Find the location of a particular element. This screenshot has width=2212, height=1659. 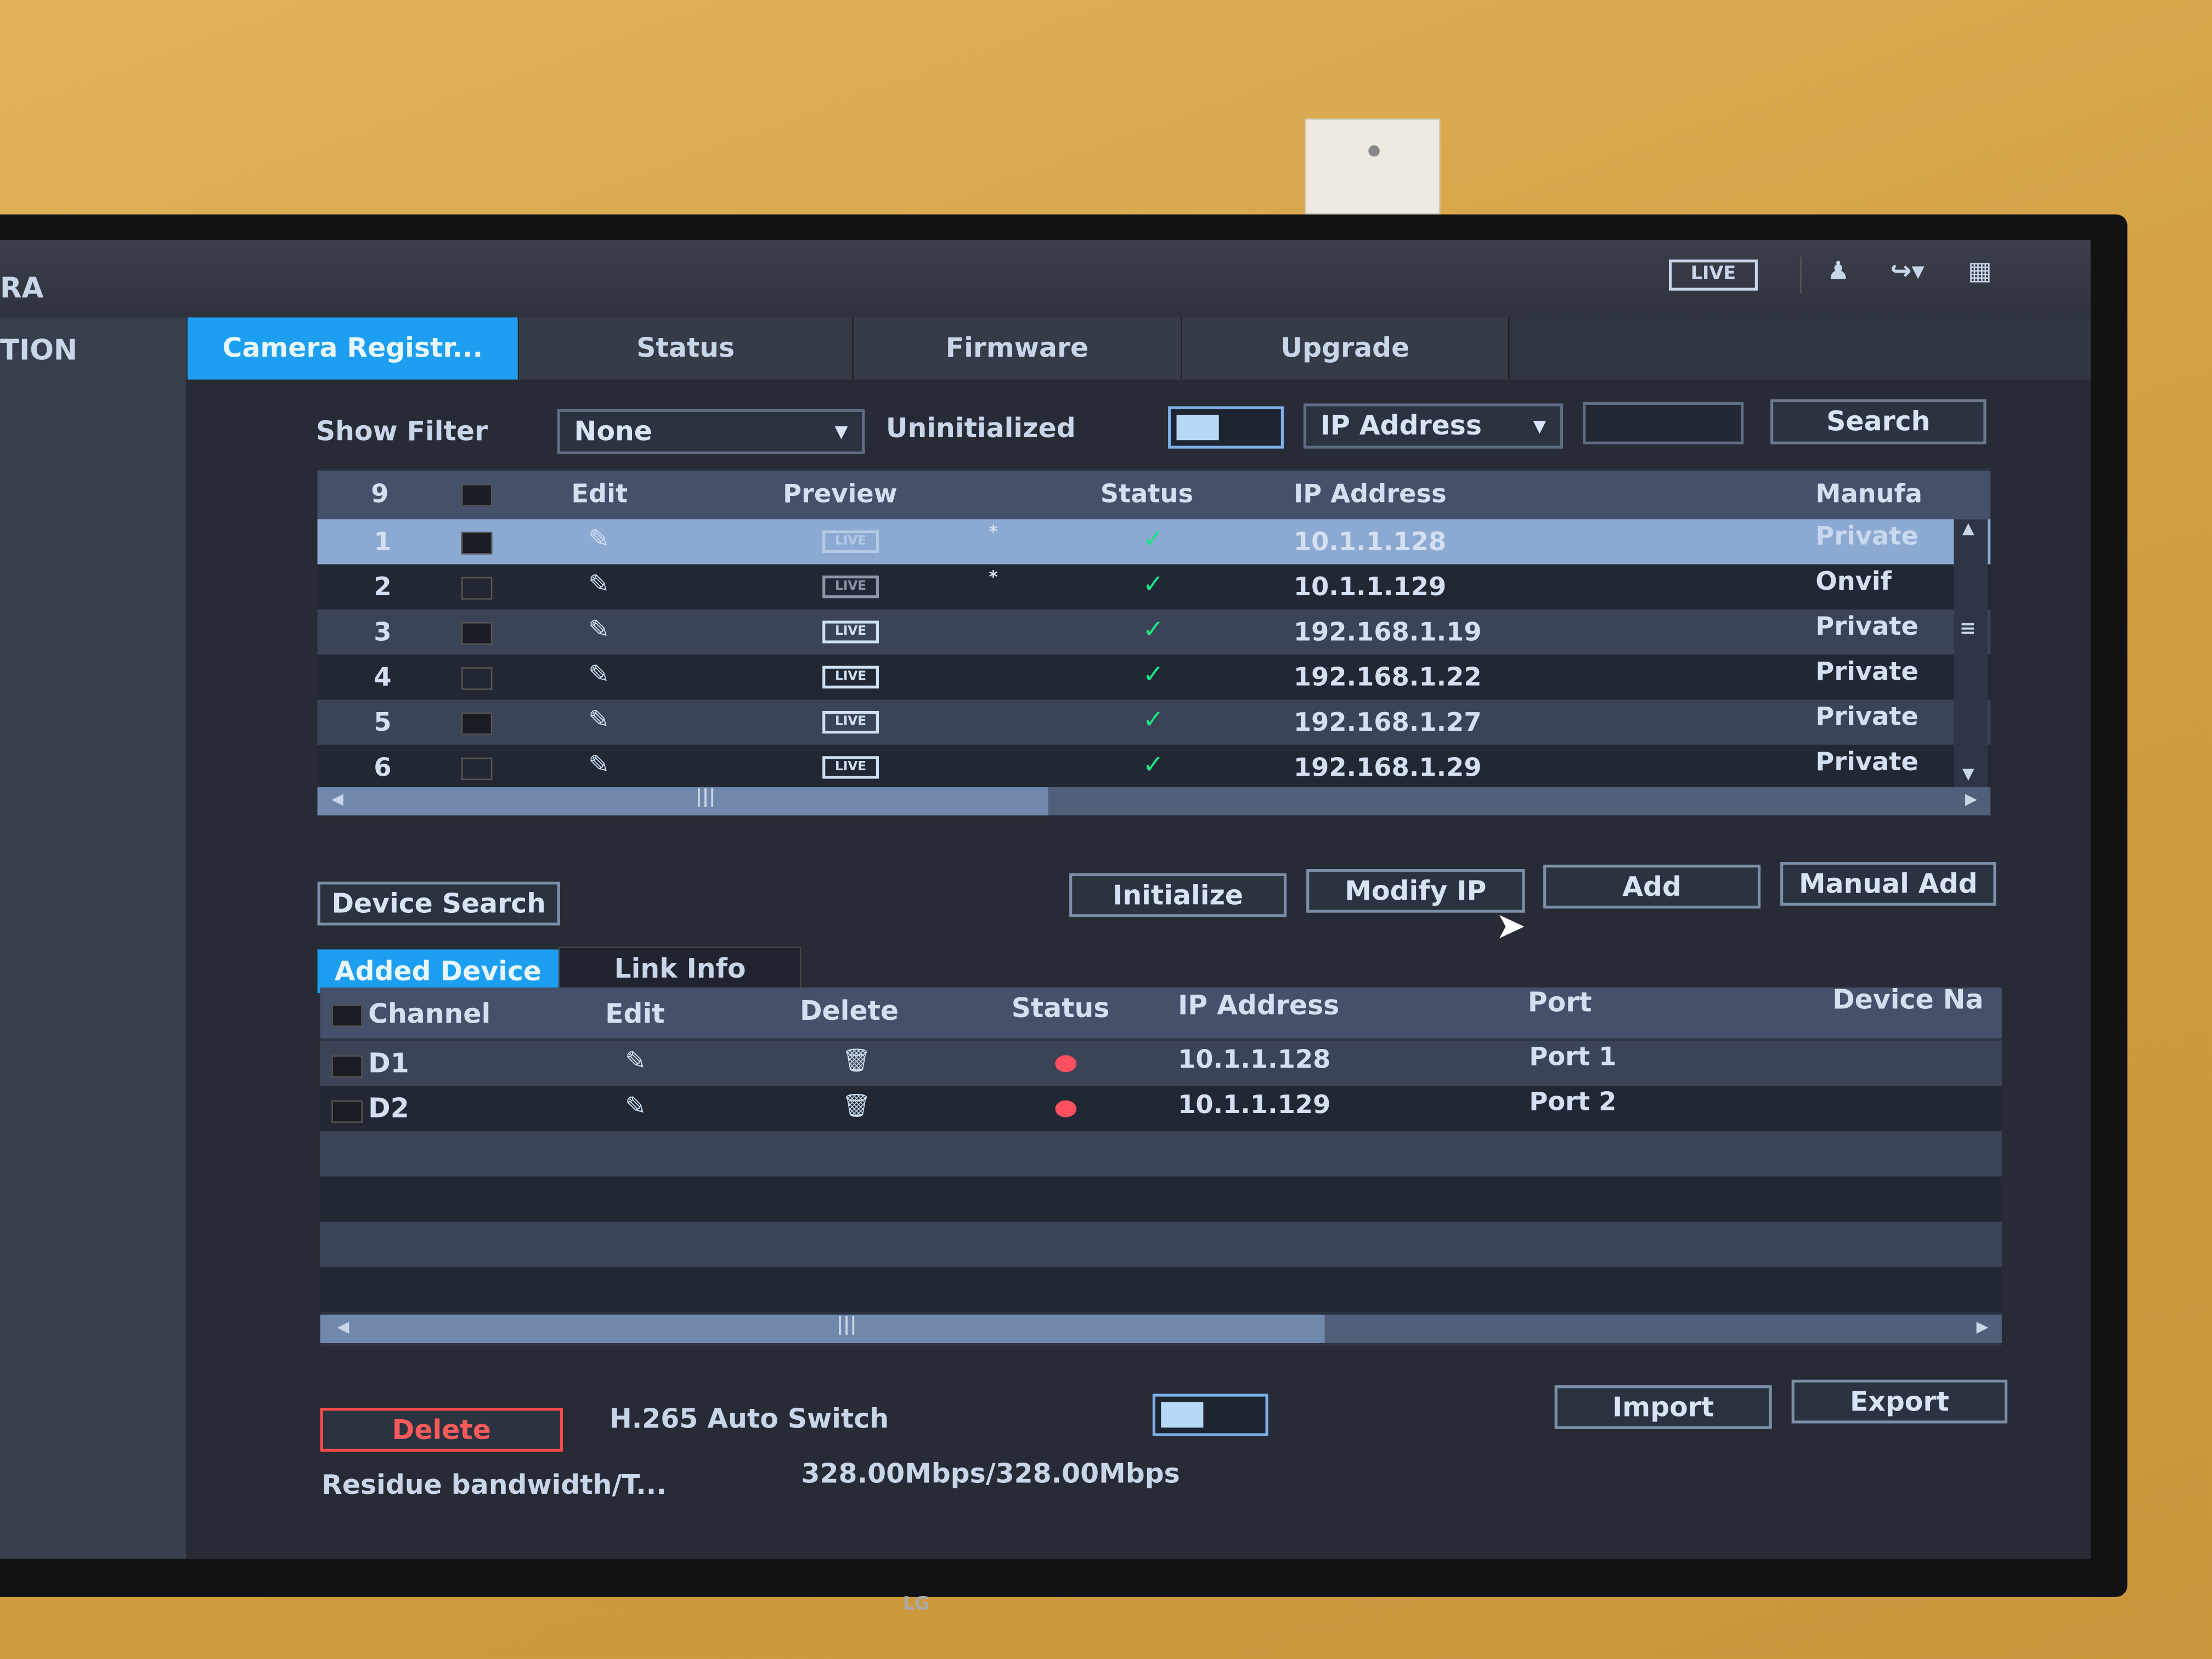

logout-icon: ↪▾ is located at coordinates (1908, 271).